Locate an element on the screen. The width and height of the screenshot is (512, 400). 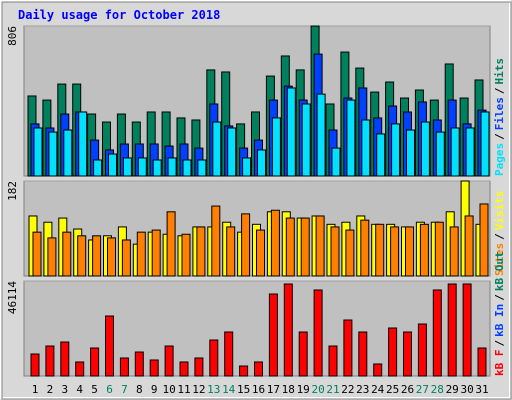
x-tick-label: 26 is located at coordinates (407, 389).